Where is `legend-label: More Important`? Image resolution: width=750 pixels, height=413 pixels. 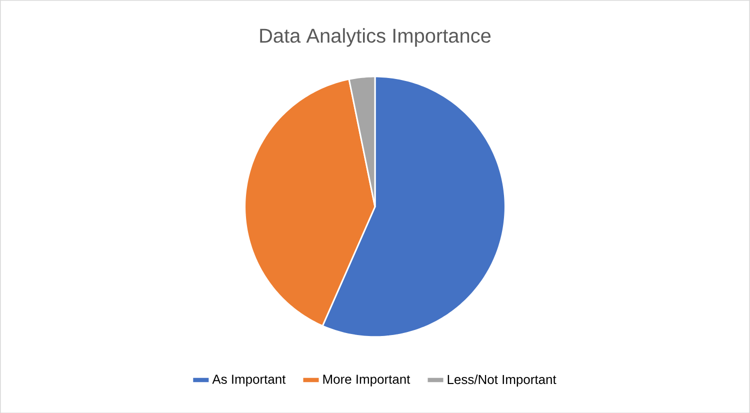 legend-label: More Important is located at coordinates (366, 380).